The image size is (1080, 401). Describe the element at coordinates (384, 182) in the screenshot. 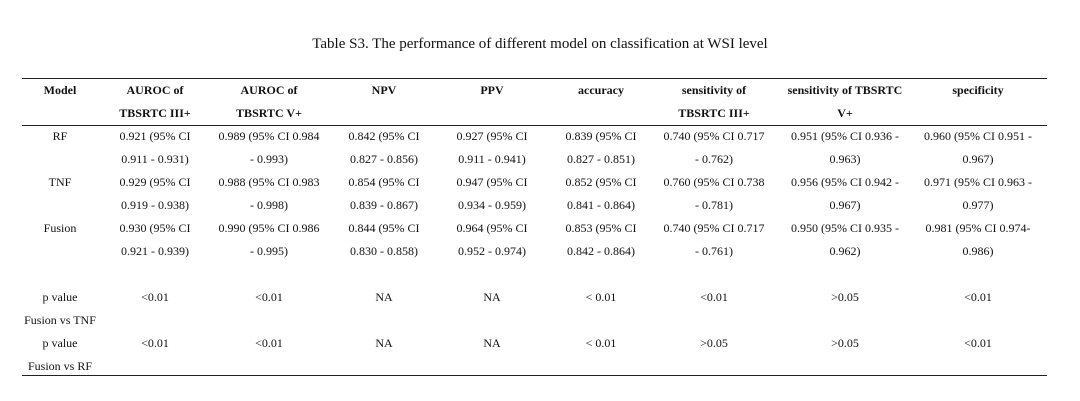

I see `table-cell: 0.854 (95% CI` at that location.